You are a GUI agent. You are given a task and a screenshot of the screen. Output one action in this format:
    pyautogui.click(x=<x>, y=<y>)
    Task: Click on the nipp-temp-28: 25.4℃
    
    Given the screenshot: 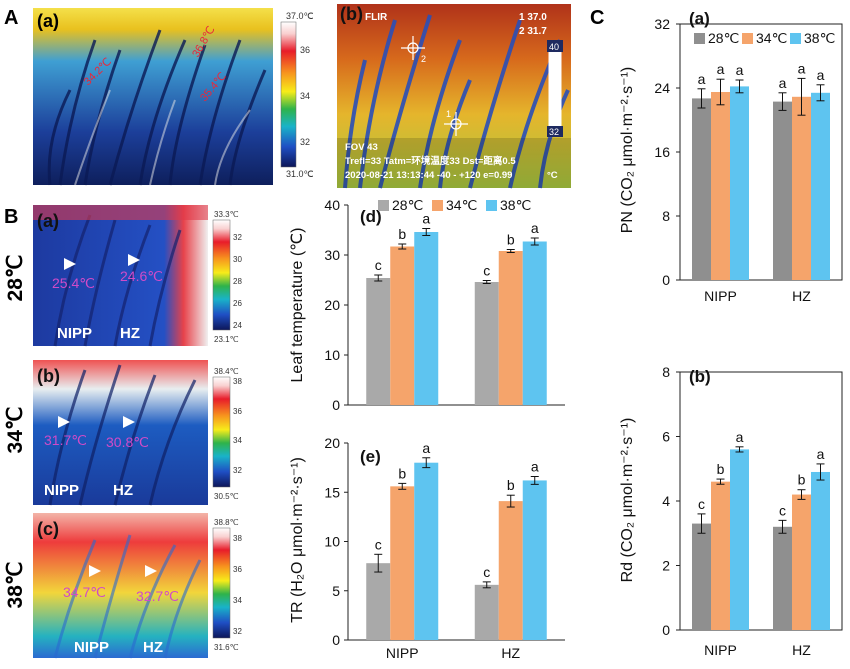 What is the action you would take?
    pyautogui.click(x=73, y=283)
    